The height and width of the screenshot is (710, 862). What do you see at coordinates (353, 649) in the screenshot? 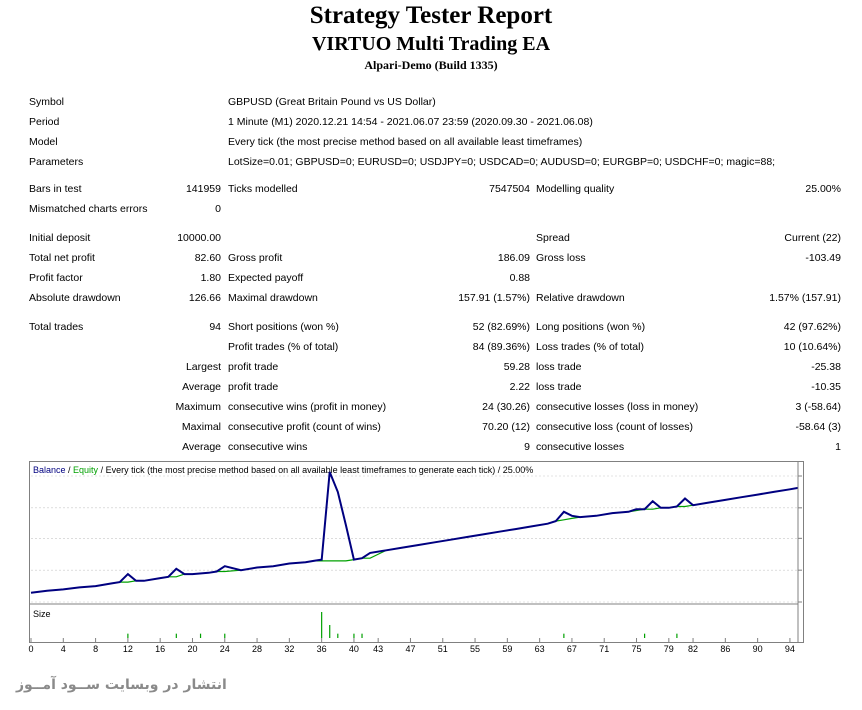
I see `x-tick-label: 40` at bounding box center [353, 649].